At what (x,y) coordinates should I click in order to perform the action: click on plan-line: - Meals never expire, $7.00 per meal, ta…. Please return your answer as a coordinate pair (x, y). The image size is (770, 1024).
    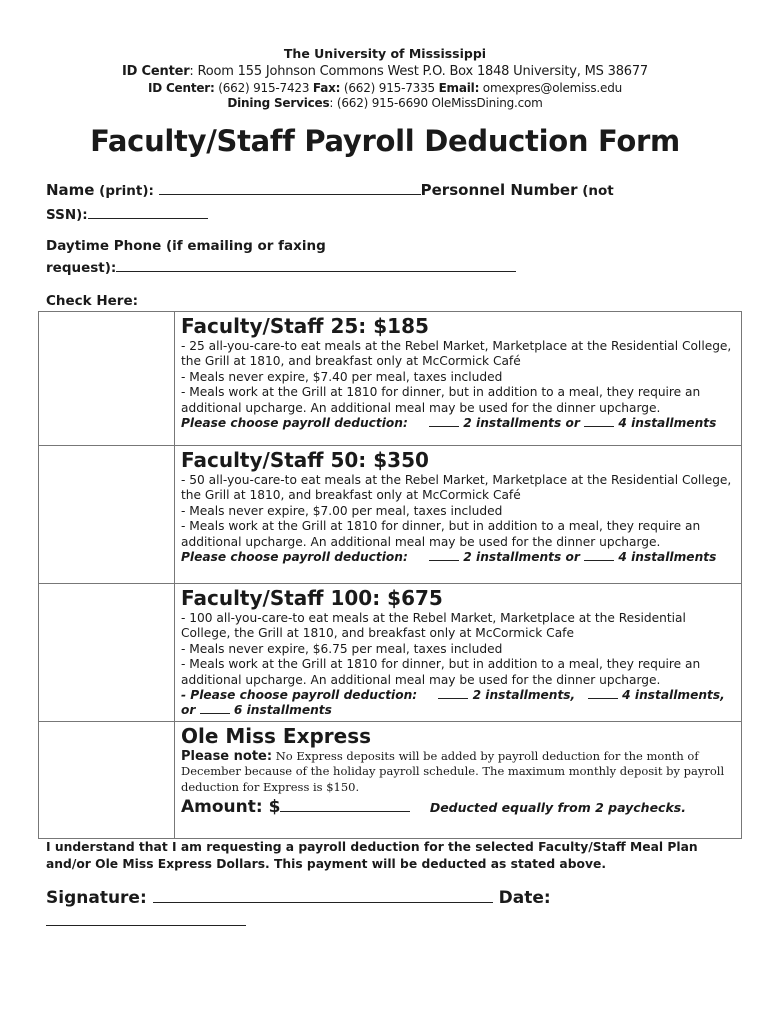
    Looking at the image, I should click on (342, 510).